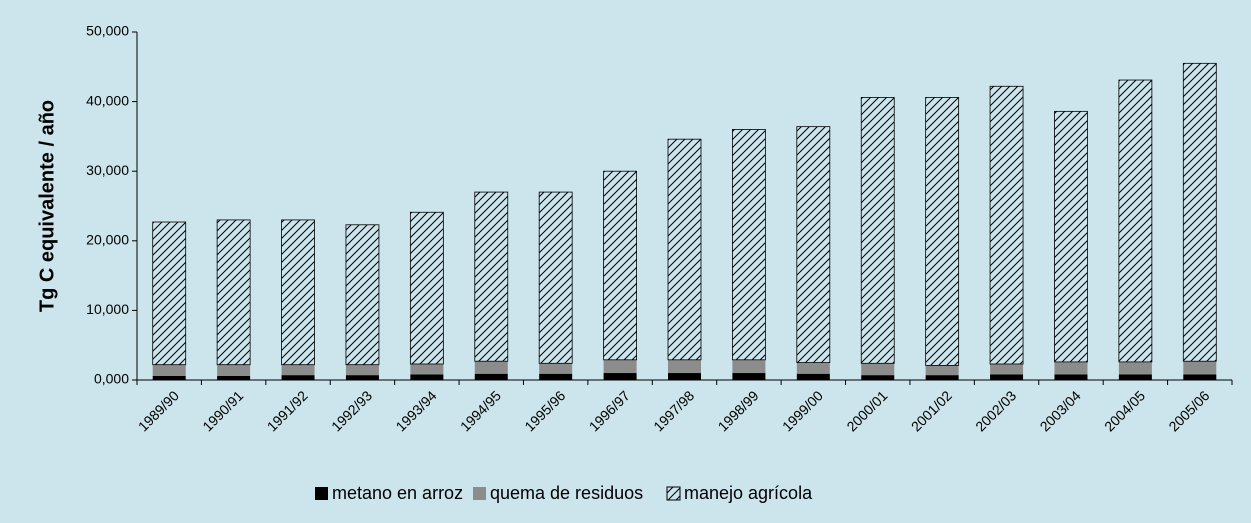 This screenshot has width=1251, height=523. Describe the element at coordinates (107, 170) in the screenshot. I see `y-tick-label: 30,000` at that location.